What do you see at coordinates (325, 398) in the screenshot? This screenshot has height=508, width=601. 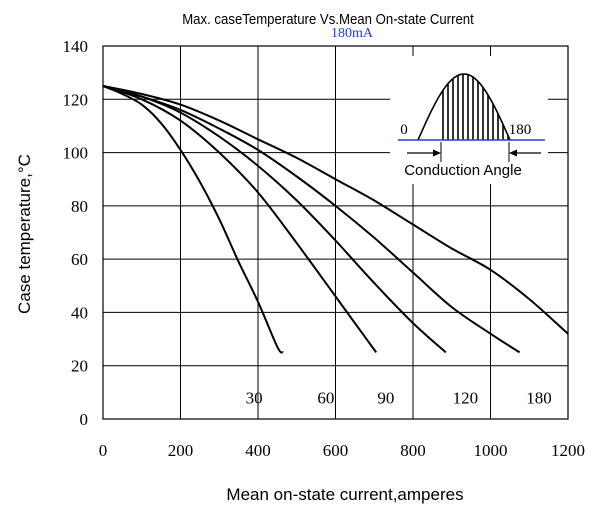 I see `curve-label-60: 60` at bounding box center [325, 398].